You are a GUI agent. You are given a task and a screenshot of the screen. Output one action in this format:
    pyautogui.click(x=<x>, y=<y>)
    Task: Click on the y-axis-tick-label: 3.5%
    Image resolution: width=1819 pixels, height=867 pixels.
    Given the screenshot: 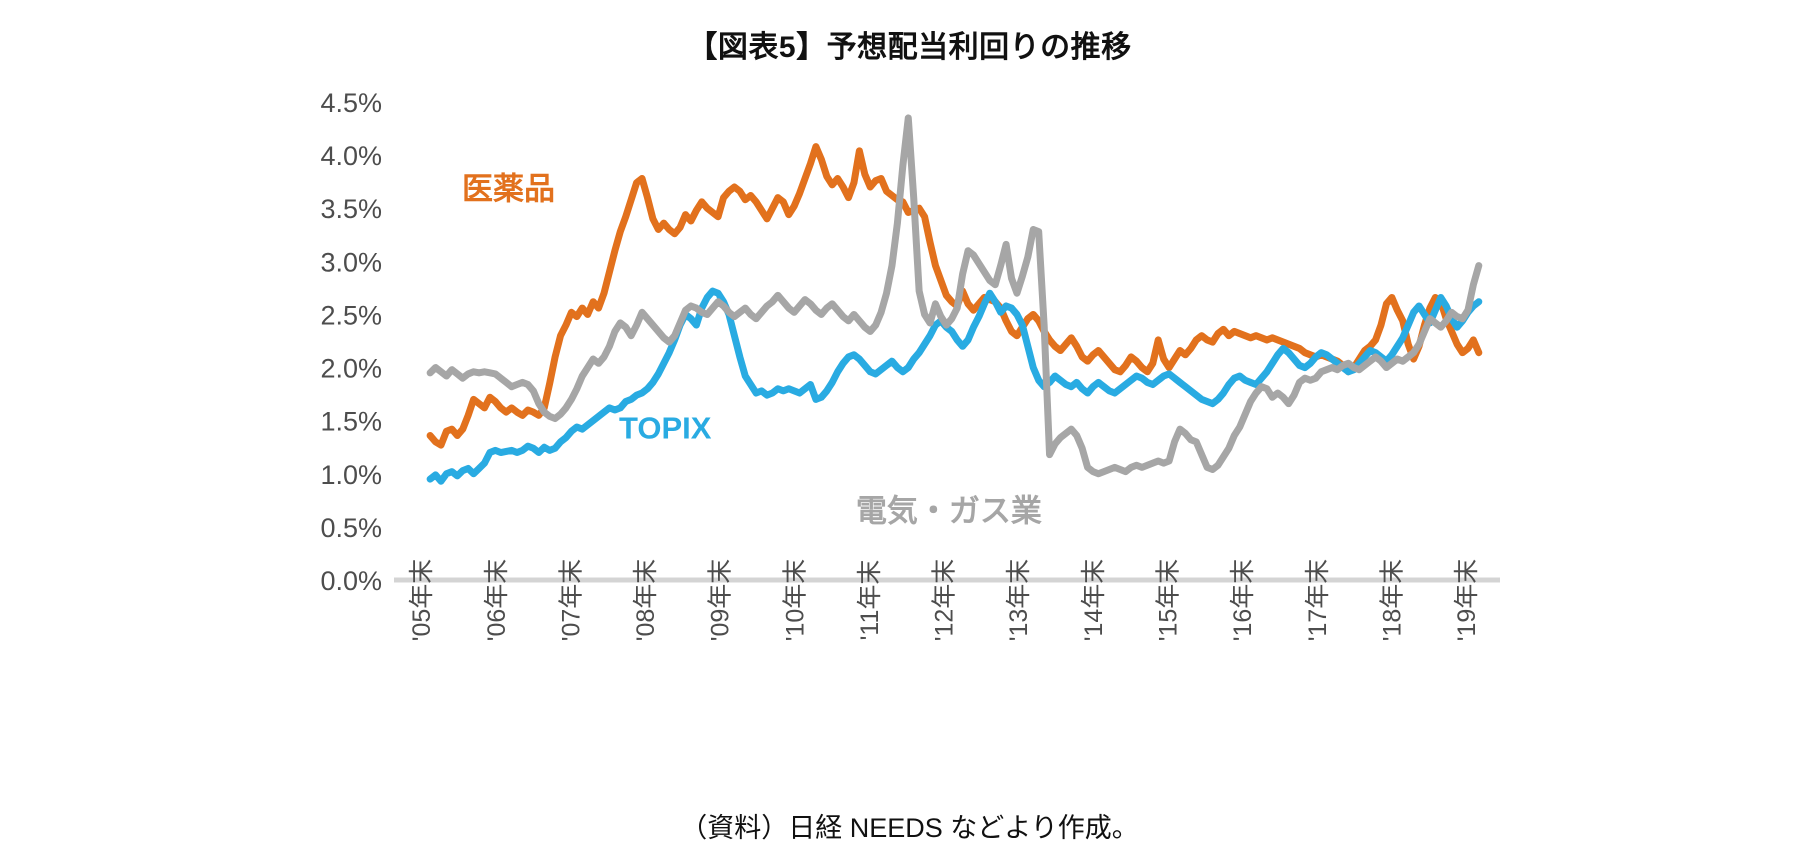 What is the action you would take?
    pyautogui.click(x=351, y=209)
    